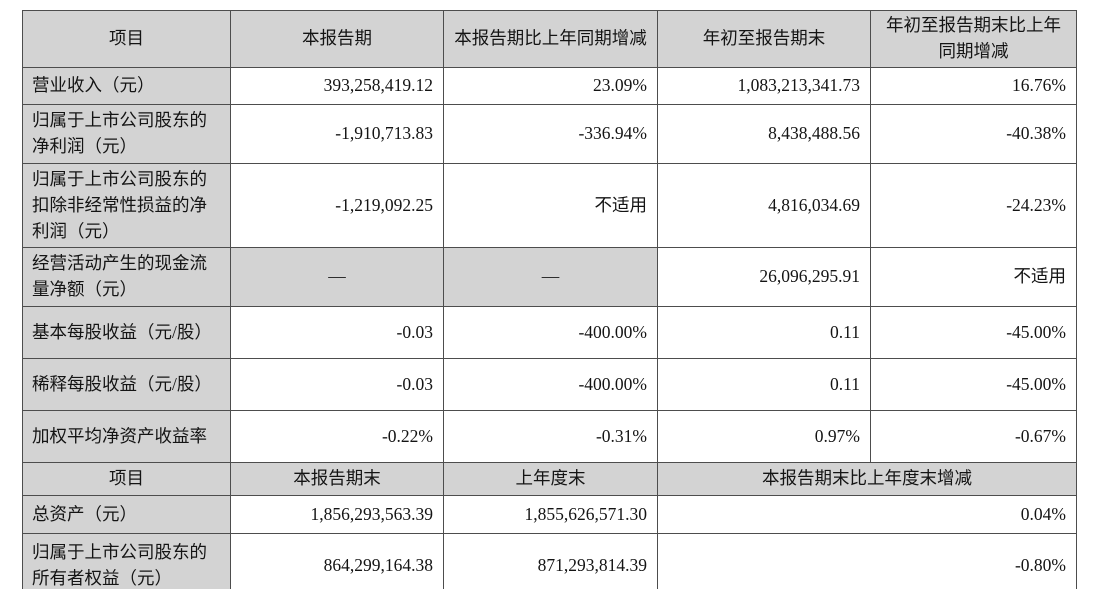 The image size is (1098, 589). Describe the element at coordinates (126, 437) in the screenshot. I see `row-label-cell: 加权平均净资产收益率` at that location.